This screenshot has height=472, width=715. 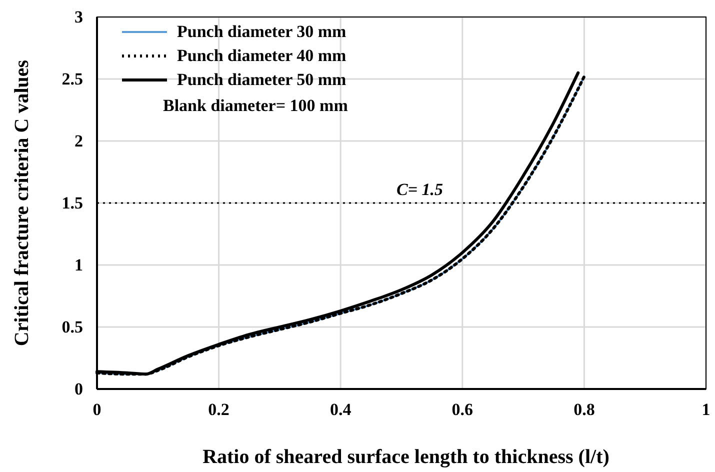 I want to click on y-axis-title: Critical fracture criteria C values, so click(x=22, y=203).